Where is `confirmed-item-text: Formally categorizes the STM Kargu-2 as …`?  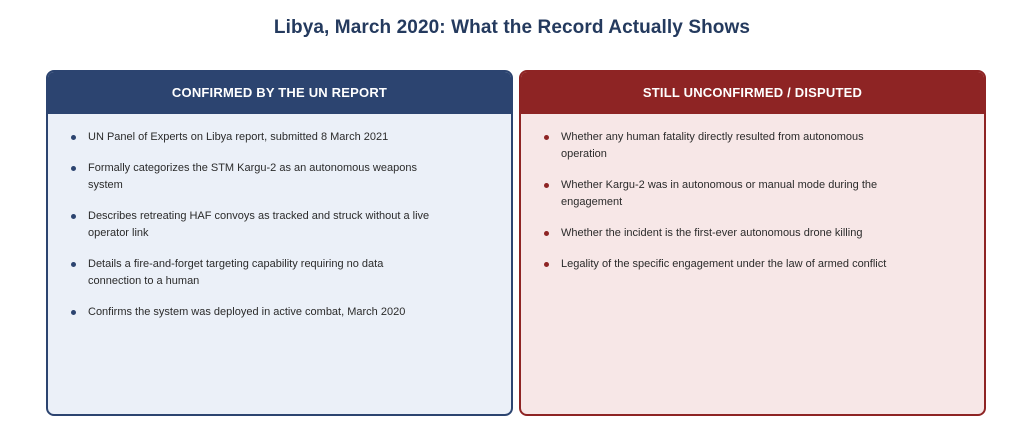
confirmed-item-text: Formally categorizes the STM Kargu-2 as … is located at coordinates (252, 176).